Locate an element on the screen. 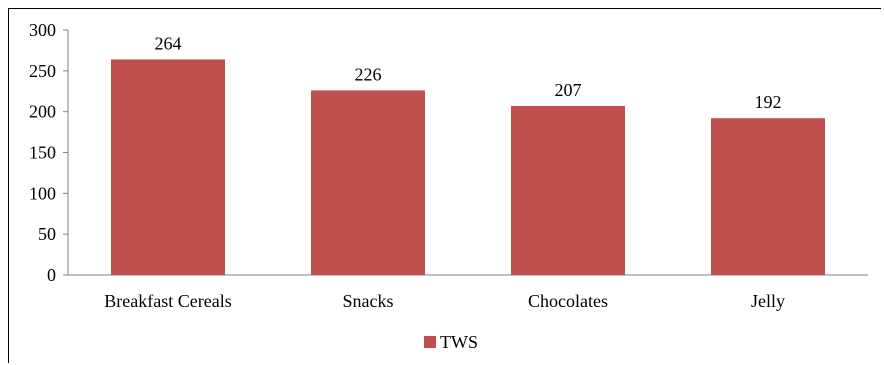  bar-chocolates is located at coordinates (568, 190).